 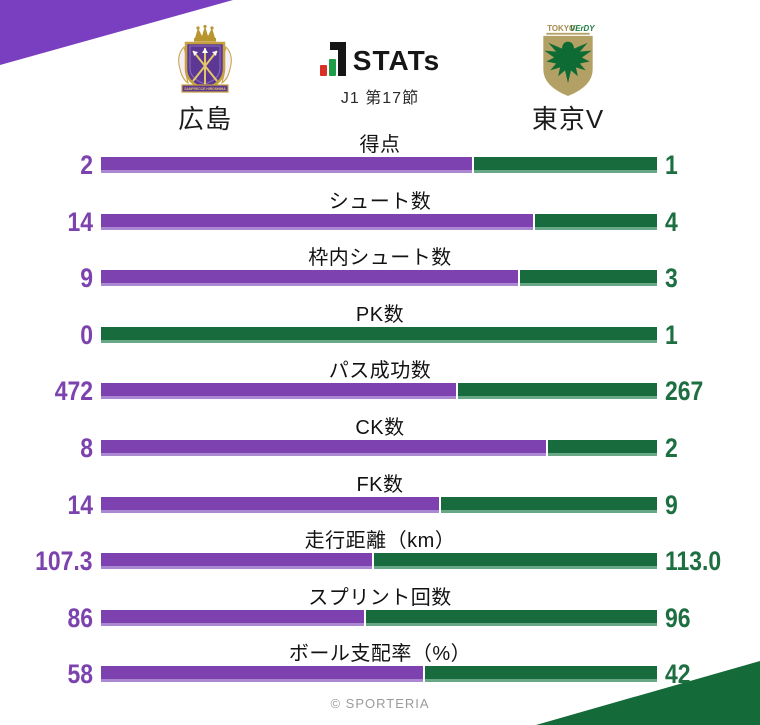 I want to click on stat-label: PK数, so click(x=380, y=314).